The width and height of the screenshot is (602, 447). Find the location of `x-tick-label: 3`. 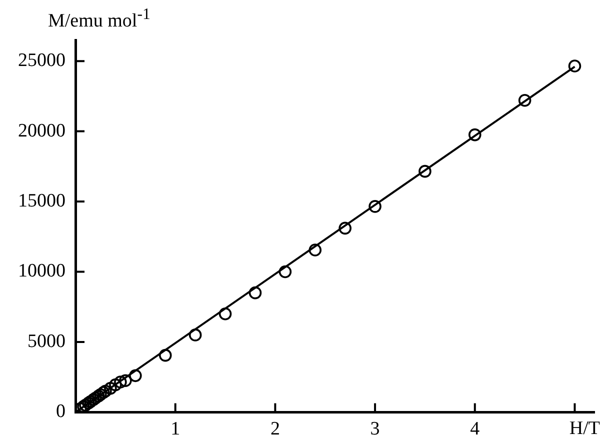

x-tick-label: 3 is located at coordinates (375, 429).